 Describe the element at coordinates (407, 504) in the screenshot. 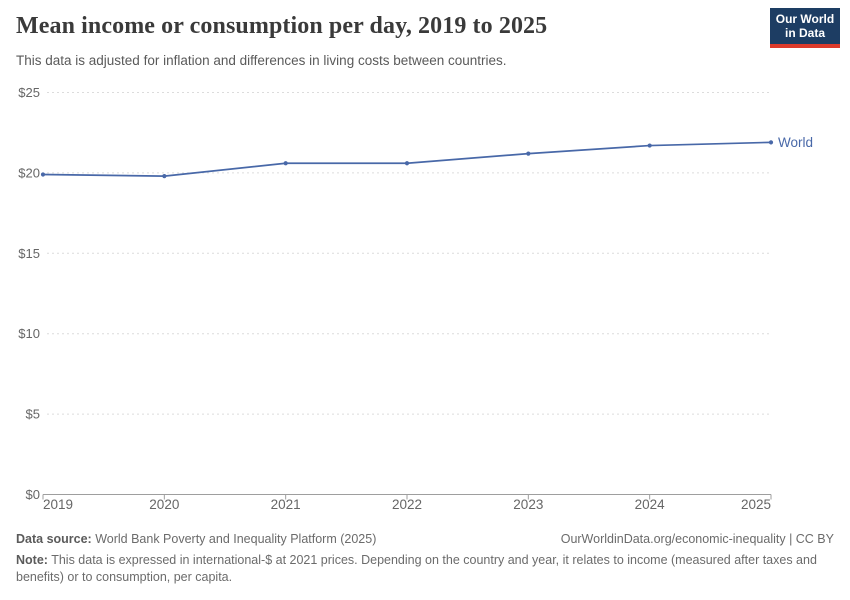

I see `x-axis-label: 2022` at that location.